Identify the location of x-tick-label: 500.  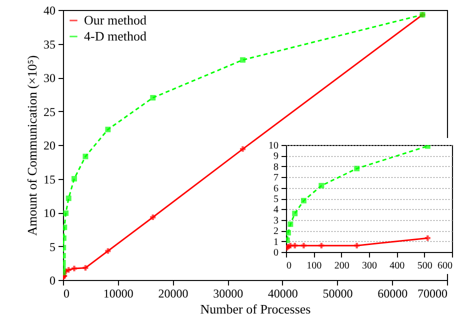
(424, 266).